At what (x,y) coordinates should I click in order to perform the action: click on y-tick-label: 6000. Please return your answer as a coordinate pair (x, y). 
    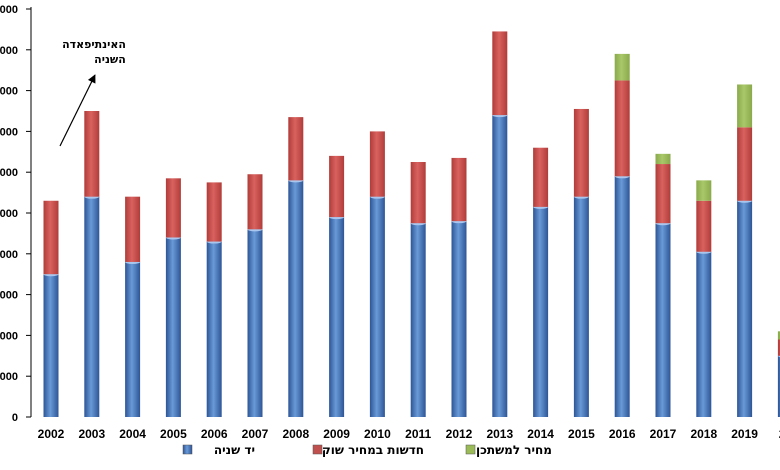
    Looking at the image, I should click on (9, 173).